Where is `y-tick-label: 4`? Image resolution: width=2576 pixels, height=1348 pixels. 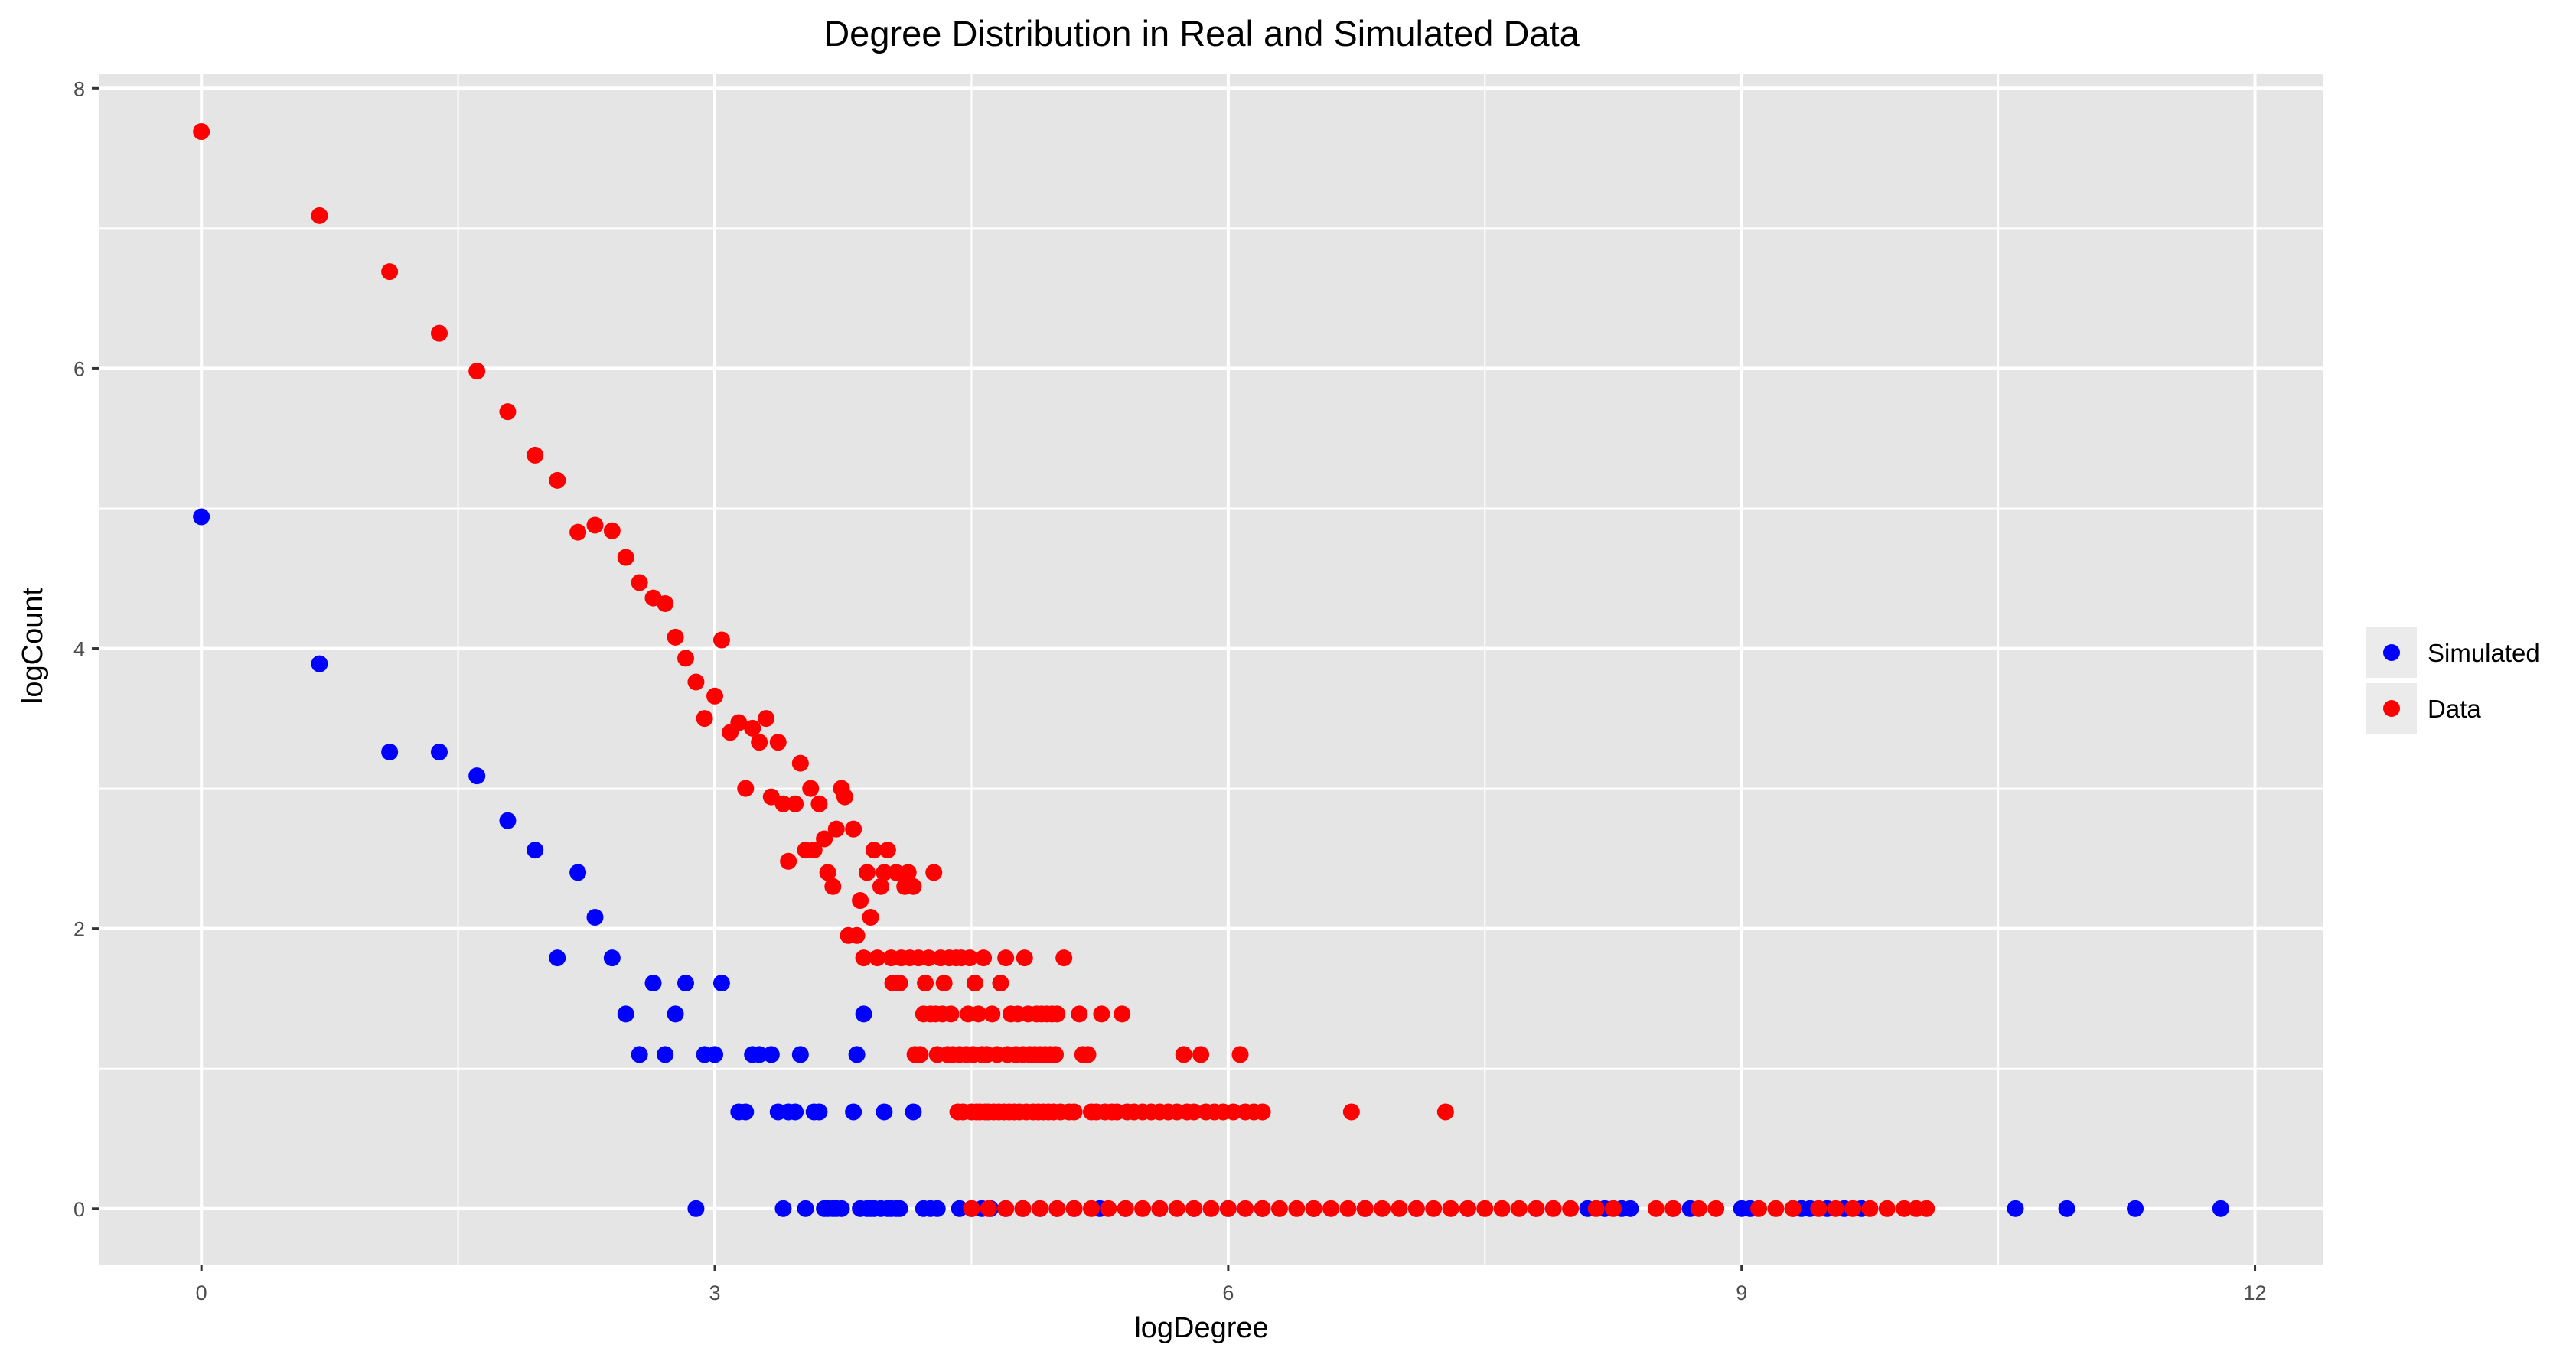 y-tick-label: 4 is located at coordinates (79, 649).